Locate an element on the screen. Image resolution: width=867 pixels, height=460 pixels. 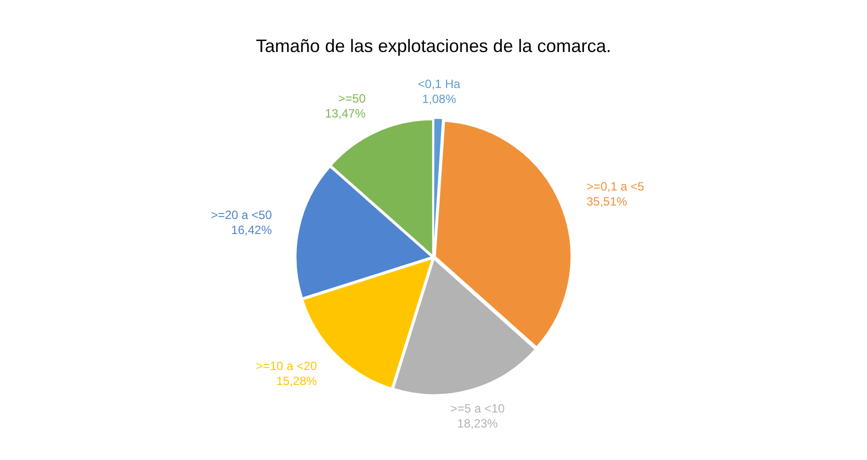
data-label: 16,42% is located at coordinates (251, 229).